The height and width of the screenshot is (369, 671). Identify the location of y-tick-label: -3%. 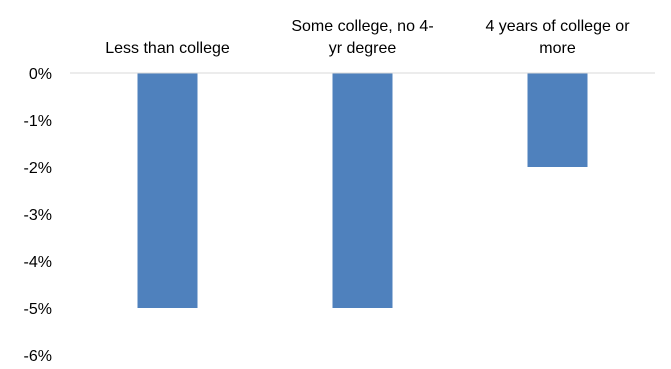
(38, 215).